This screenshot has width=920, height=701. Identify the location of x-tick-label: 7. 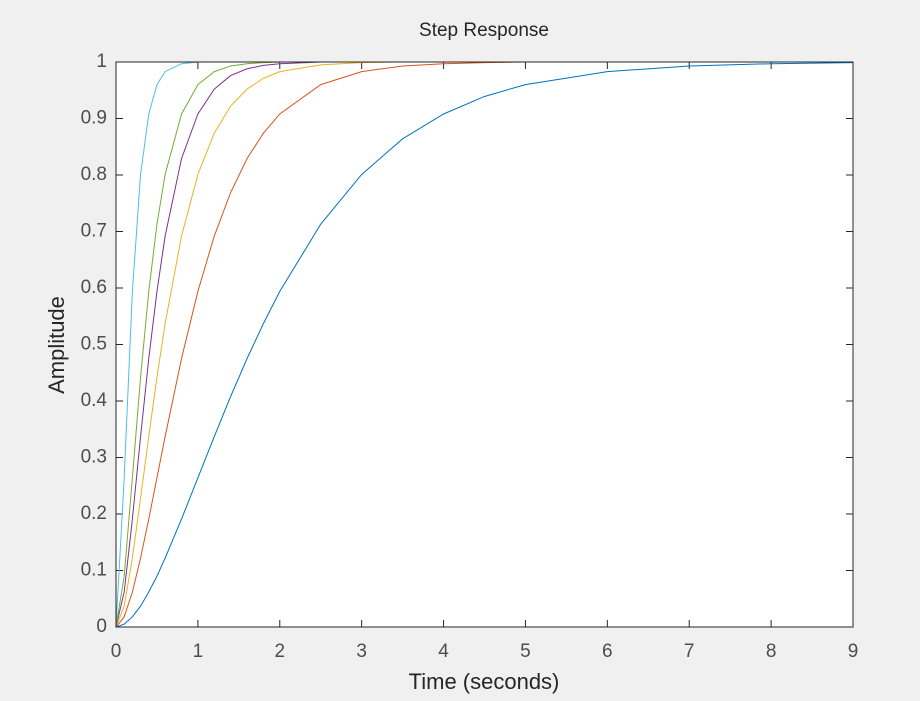
(689, 651).